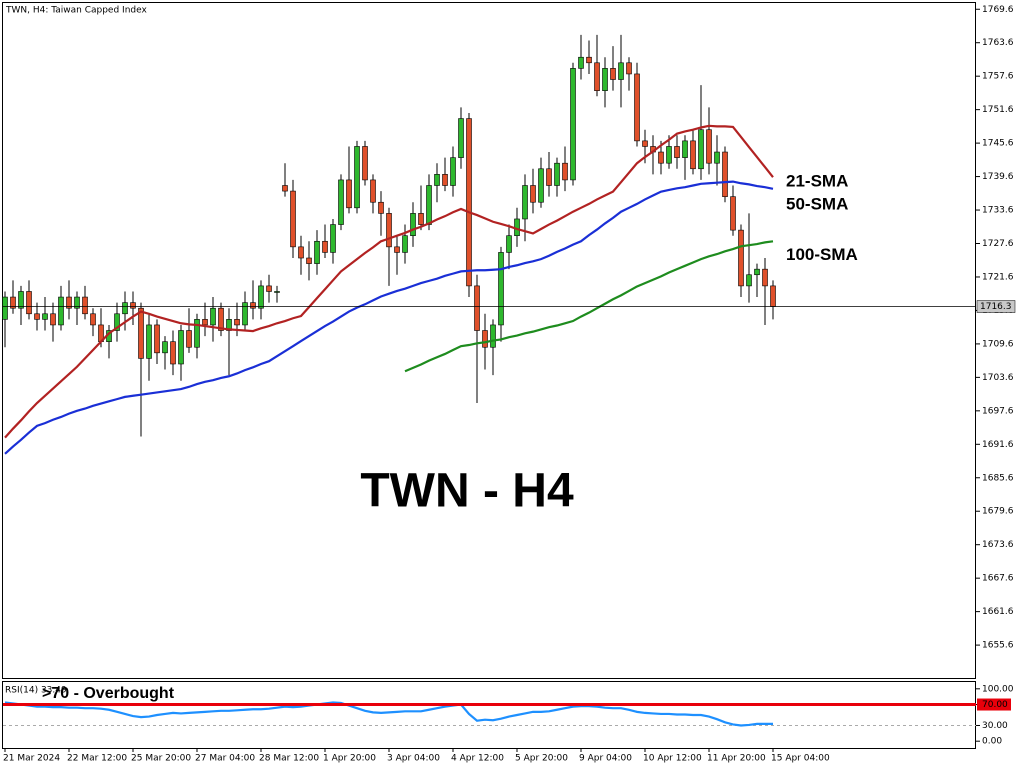  Describe the element at coordinates (998, 10) in the screenshot. I see `y-tick-label: 1769.6` at that location.